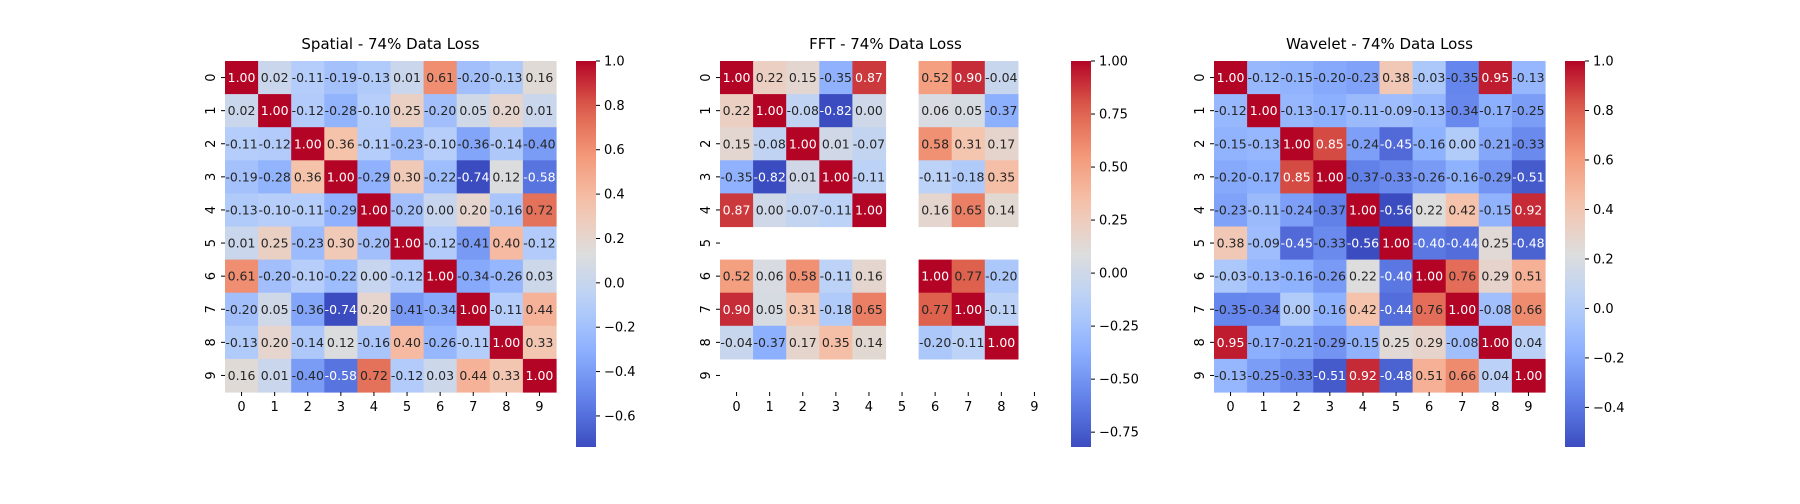  Describe the element at coordinates (540, 209) in the screenshot. I see `cell-value-label: 0.72` at that location.